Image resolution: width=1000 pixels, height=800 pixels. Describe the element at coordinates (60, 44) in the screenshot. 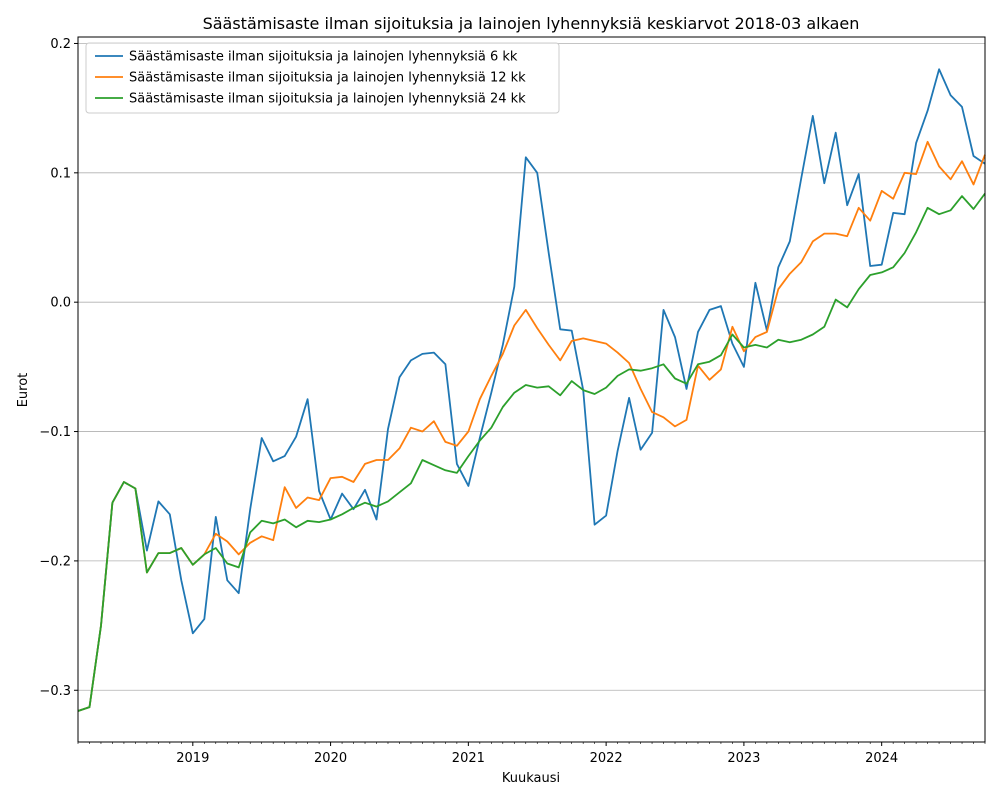

I see `y-tick-label: 0.2` at that location.